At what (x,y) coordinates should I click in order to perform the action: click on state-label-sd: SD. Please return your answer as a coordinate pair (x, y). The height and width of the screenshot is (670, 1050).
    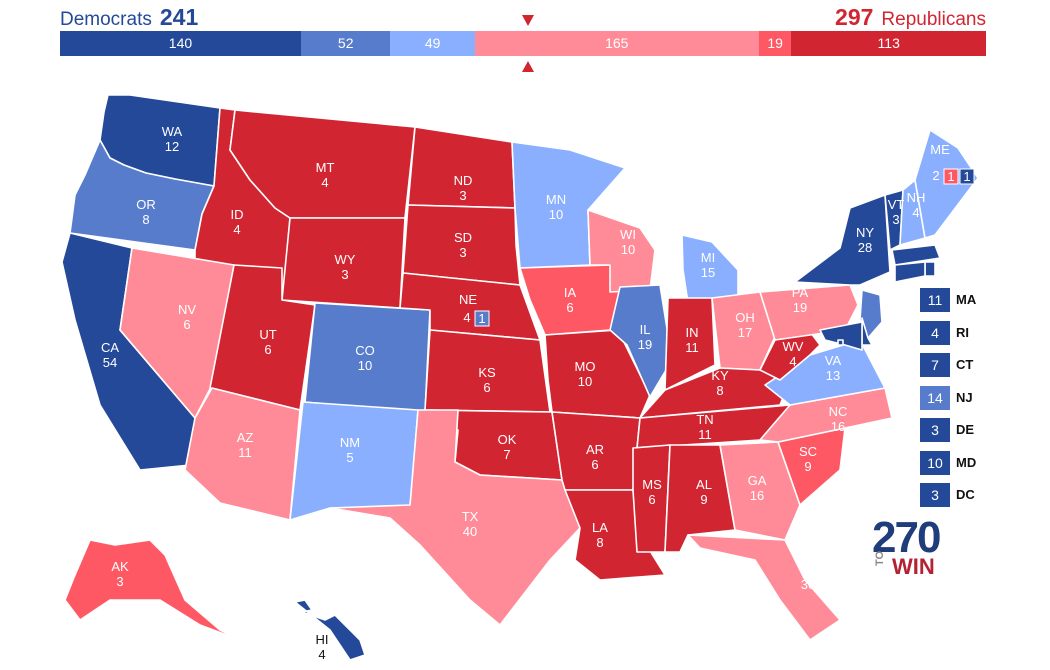
    Looking at the image, I should click on (463, 237).